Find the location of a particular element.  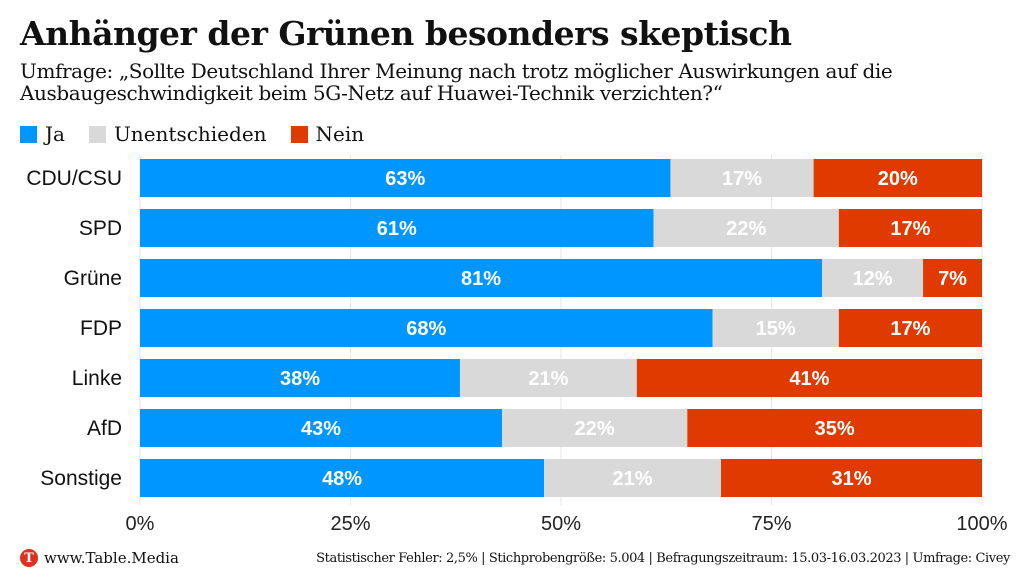

legend: Ja Unentschieden Nein is located at coordinates (192, 134).